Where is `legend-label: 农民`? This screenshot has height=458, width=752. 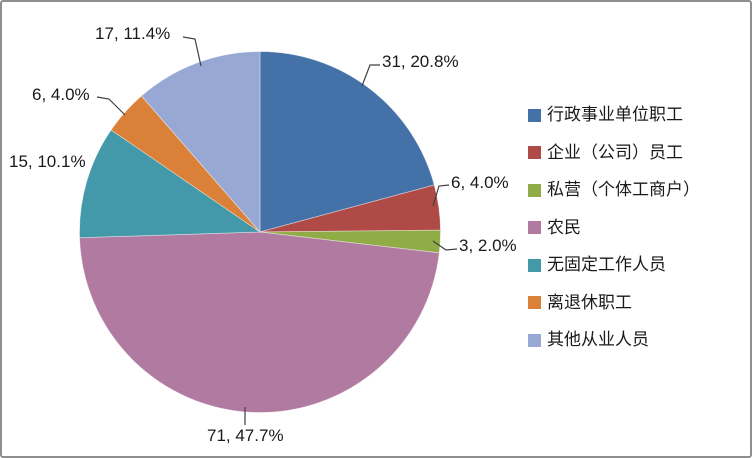
legend-label: 农民 is located at coordinates (564, 227).